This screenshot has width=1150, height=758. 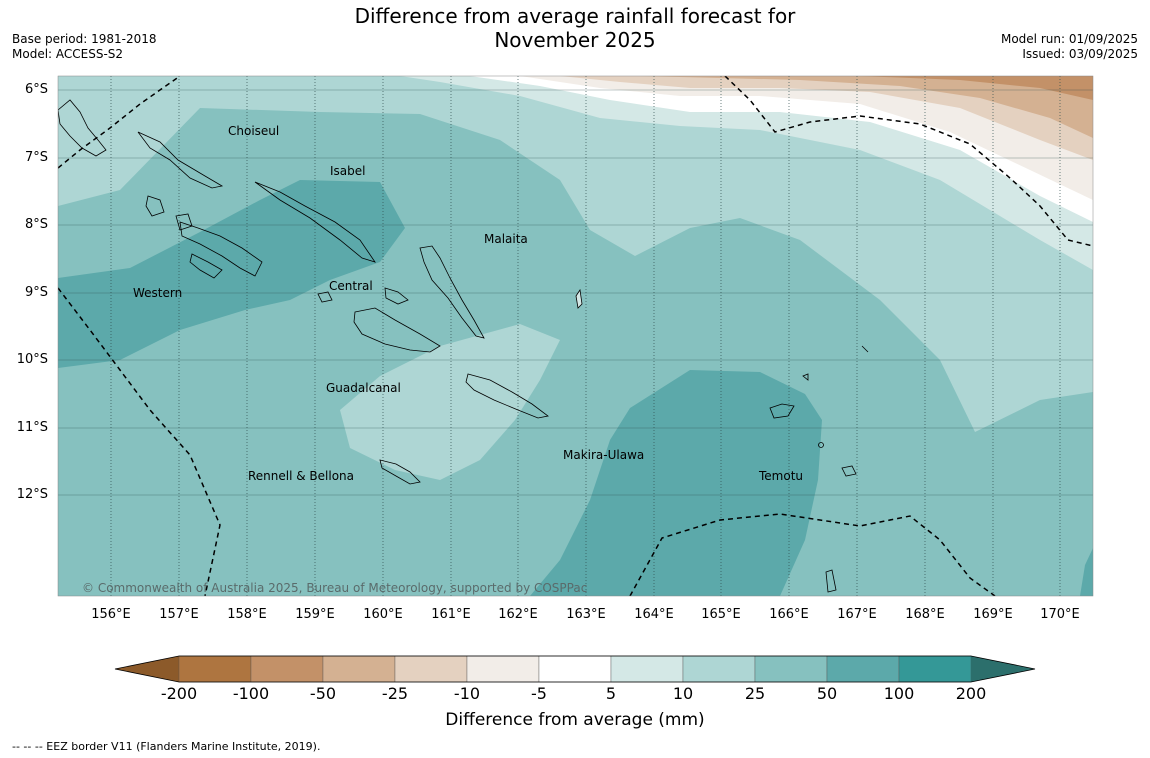 I want to click on lon-label: 168°E, so click(x=925, y=614).